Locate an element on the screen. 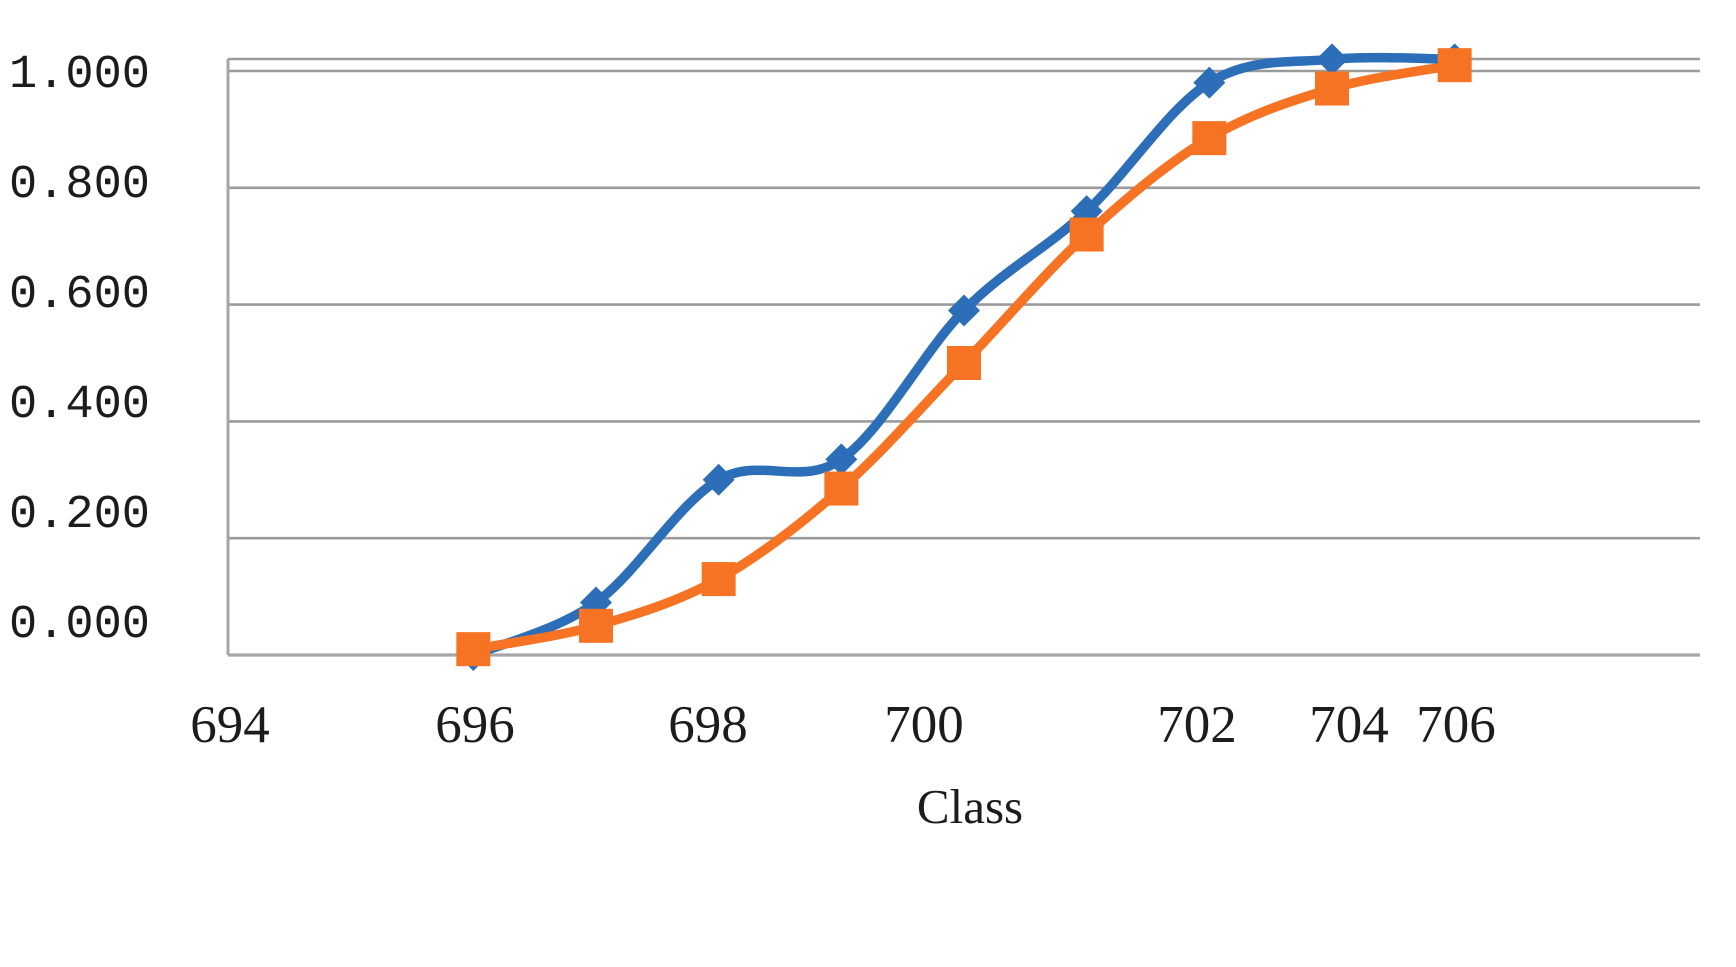  y-tick-label: 0.200 is located at coordinates (79, 515).